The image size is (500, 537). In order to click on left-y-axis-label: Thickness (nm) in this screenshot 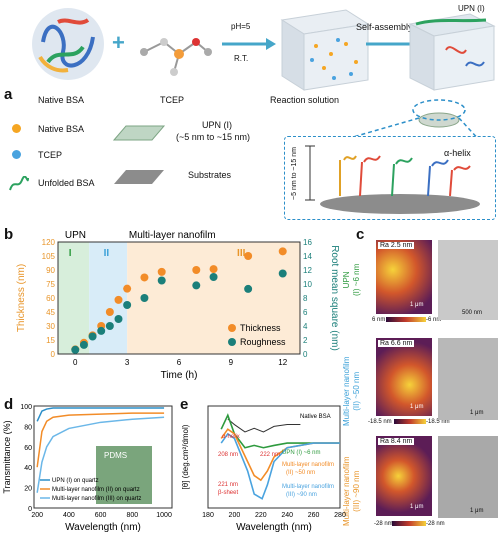, I will do `click(21, 298)`.